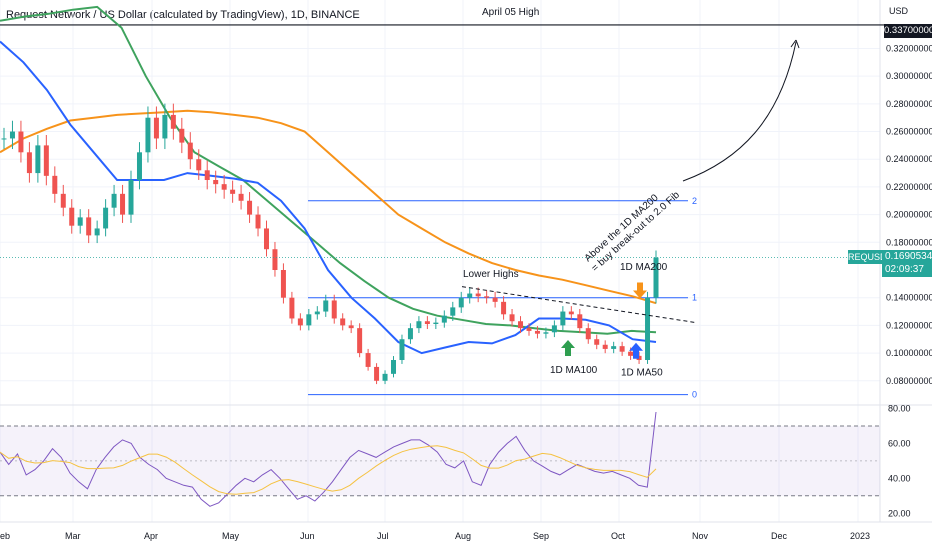  What do you see at coordinates (568, 348) in the screenshot?
I see `ma100-arrow-icon` at bounding box center [568, 348].